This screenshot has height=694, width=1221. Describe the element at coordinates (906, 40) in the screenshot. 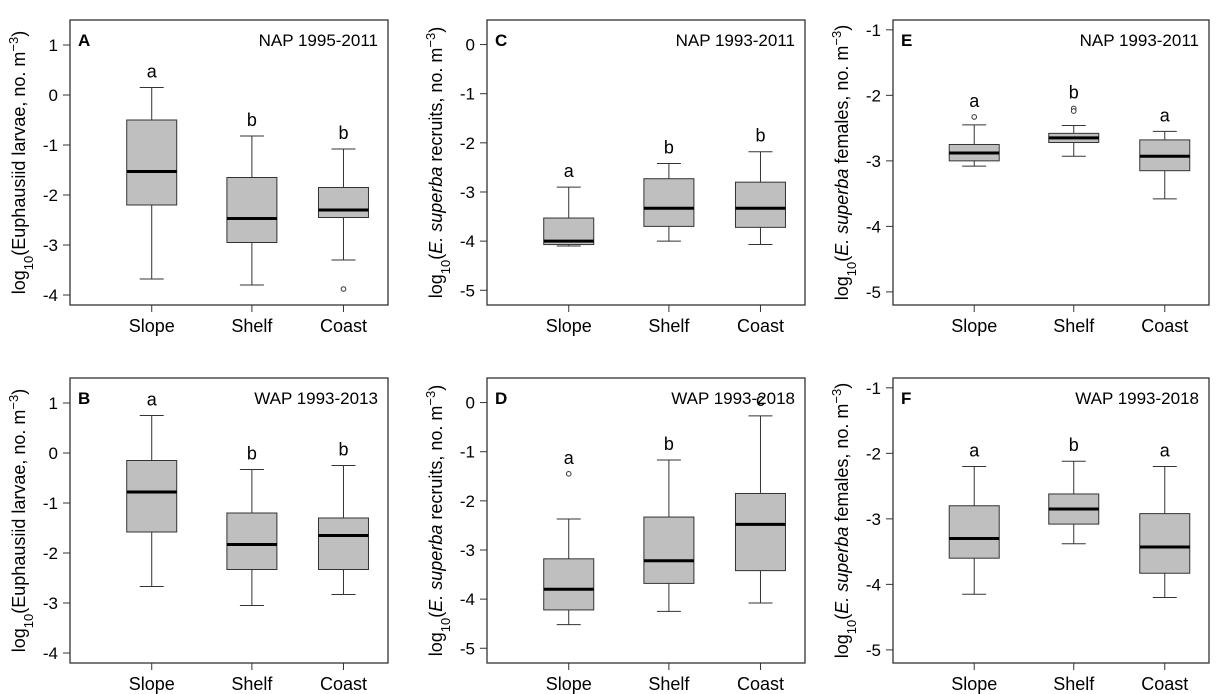

I see `panel-letter: E` at that location.